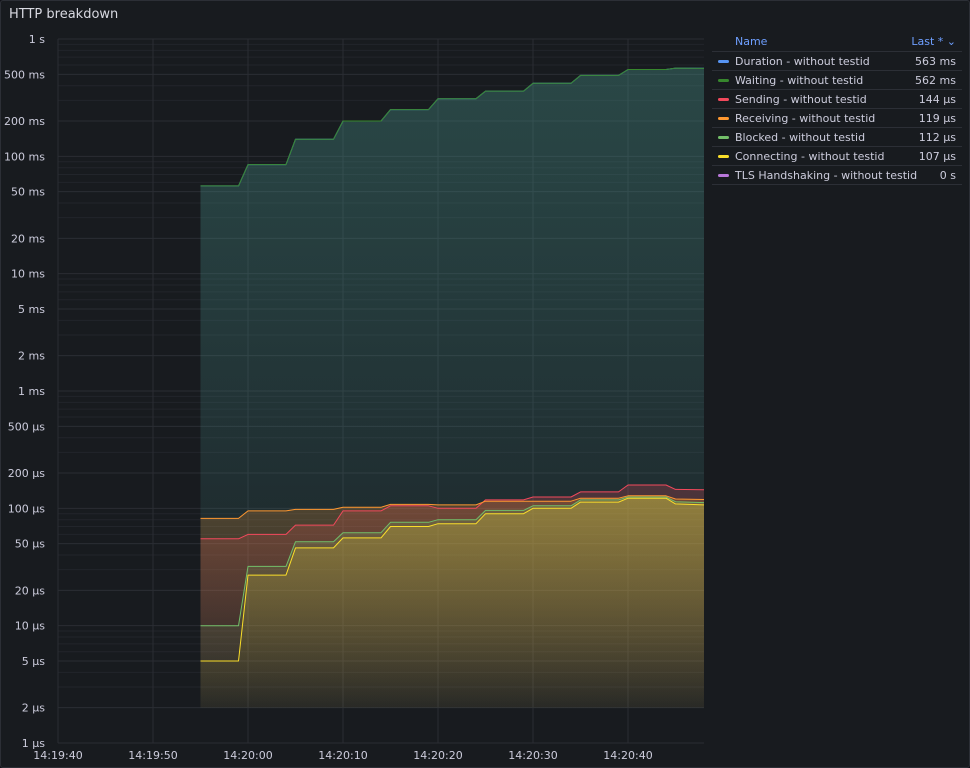 This screenshot has height=768, width=970. I want to click on y-tick-label: 10 ms, so click(28, 274).